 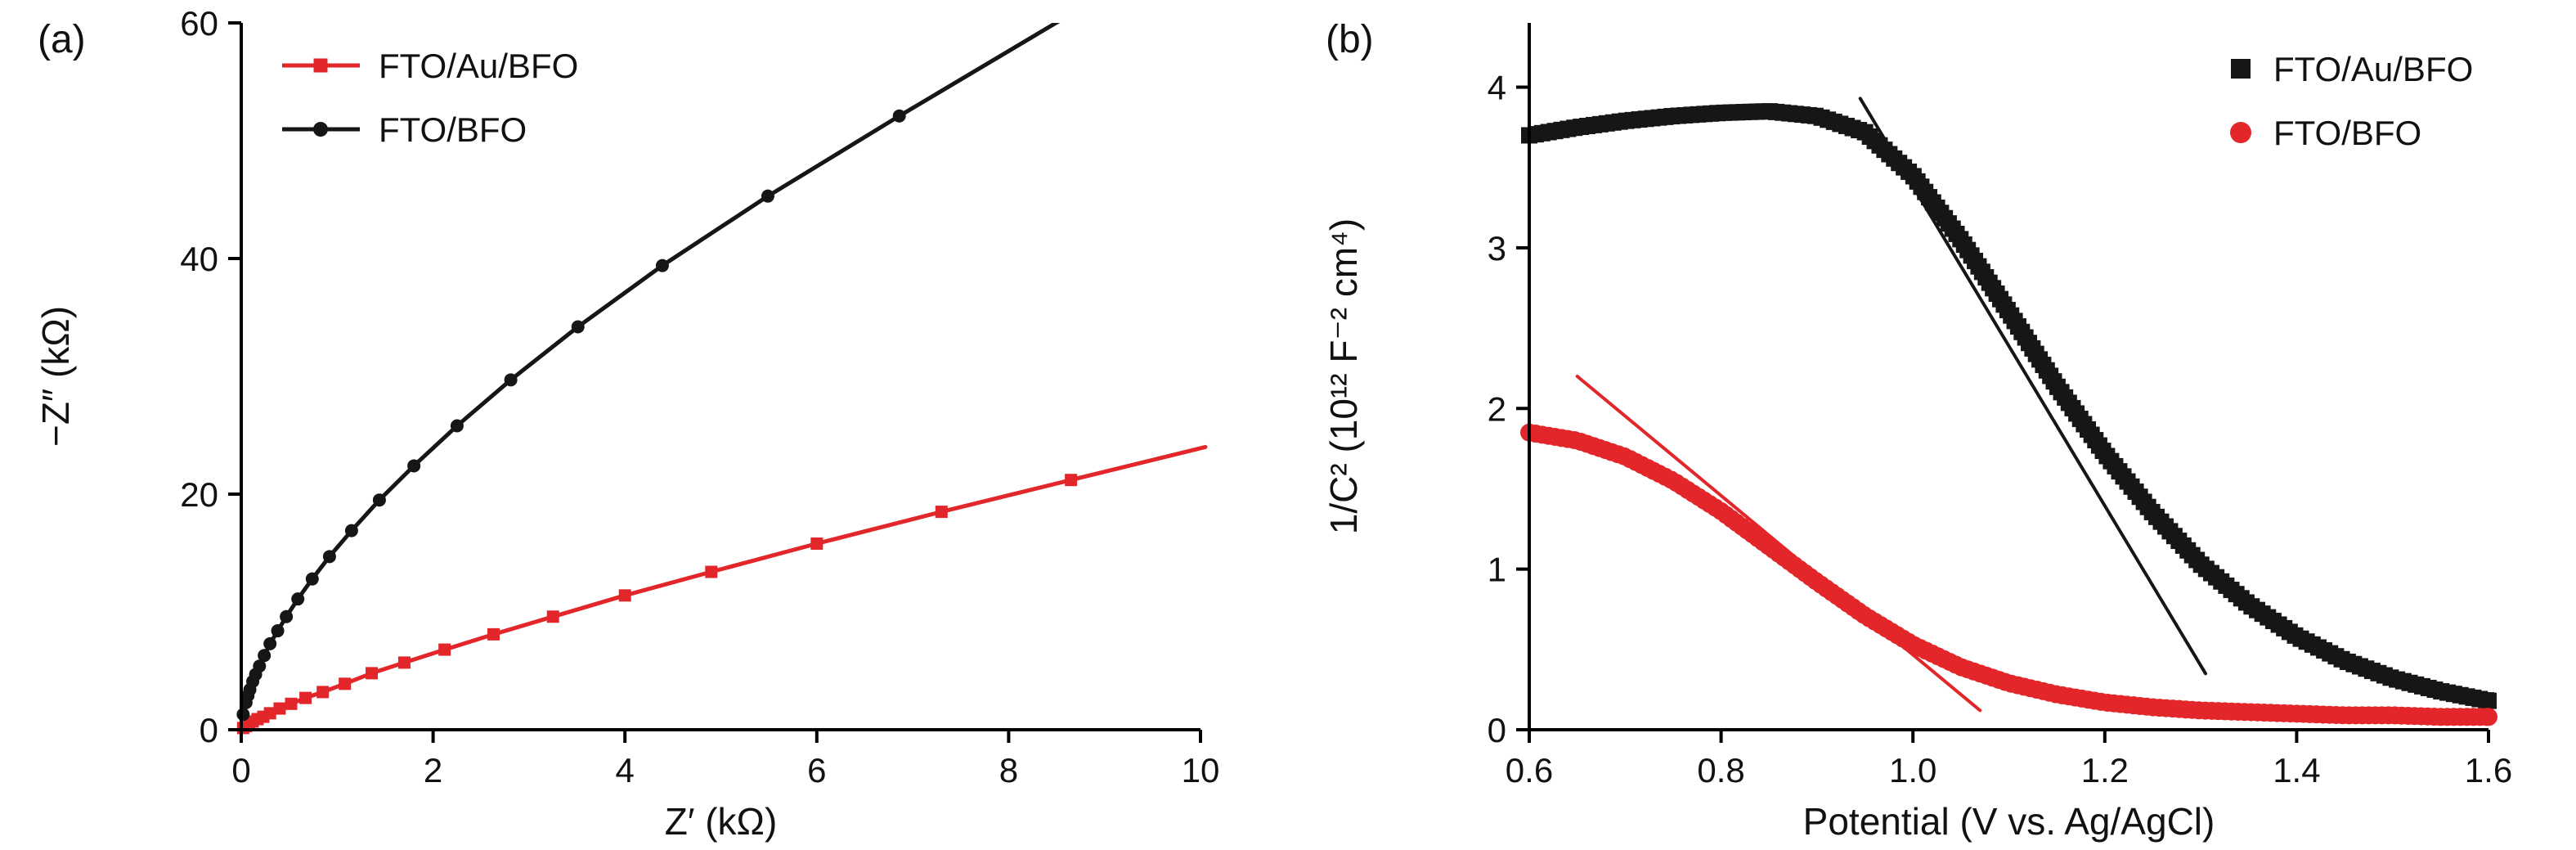 I want to click on y-tick-label: 3, so click(x=1497, y=248).